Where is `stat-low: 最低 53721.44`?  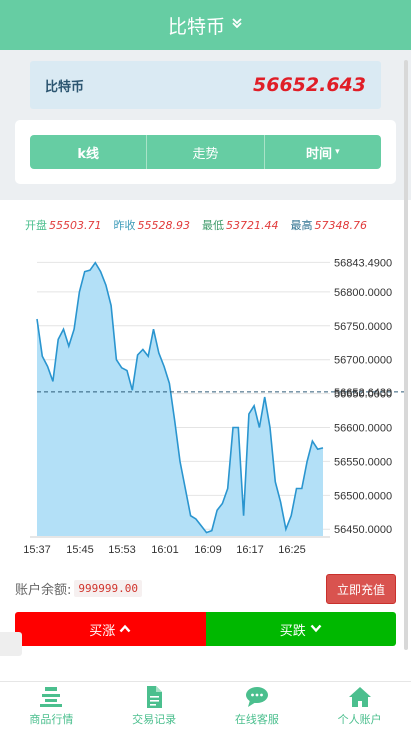 stat-low: 最低 53721.44 is located at coordinates (240, 225).